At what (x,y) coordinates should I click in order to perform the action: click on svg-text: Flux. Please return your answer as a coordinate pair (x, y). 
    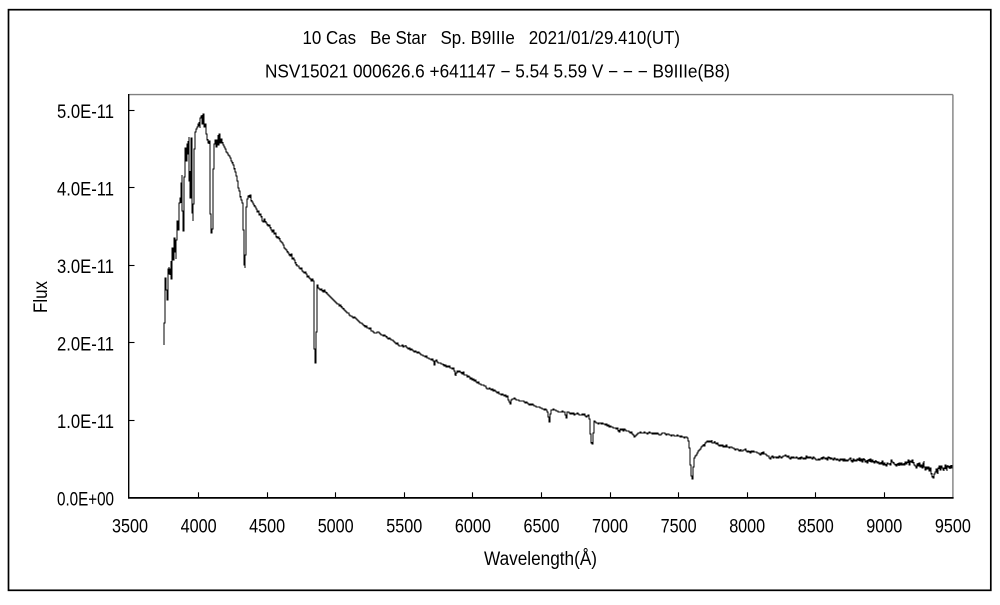
    Looking at the image, I should click on (41, 297).